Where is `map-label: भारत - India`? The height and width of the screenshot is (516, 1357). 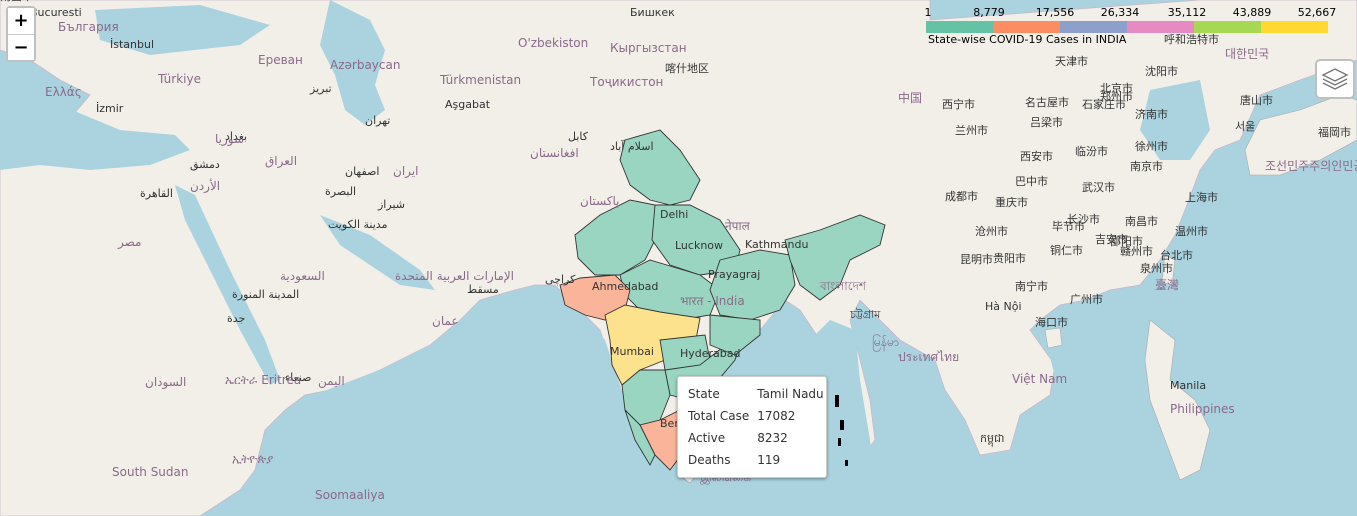
map-label: भारत - India is located at coordinates (712, 301).